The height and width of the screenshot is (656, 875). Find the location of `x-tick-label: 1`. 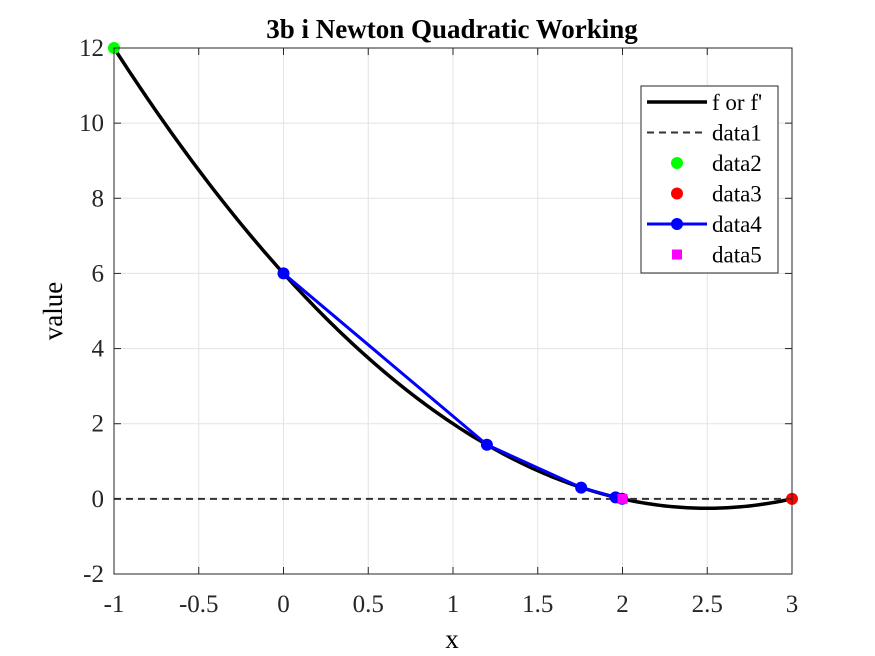

x-tick-label: 1 is located at coordinates (453, 604).